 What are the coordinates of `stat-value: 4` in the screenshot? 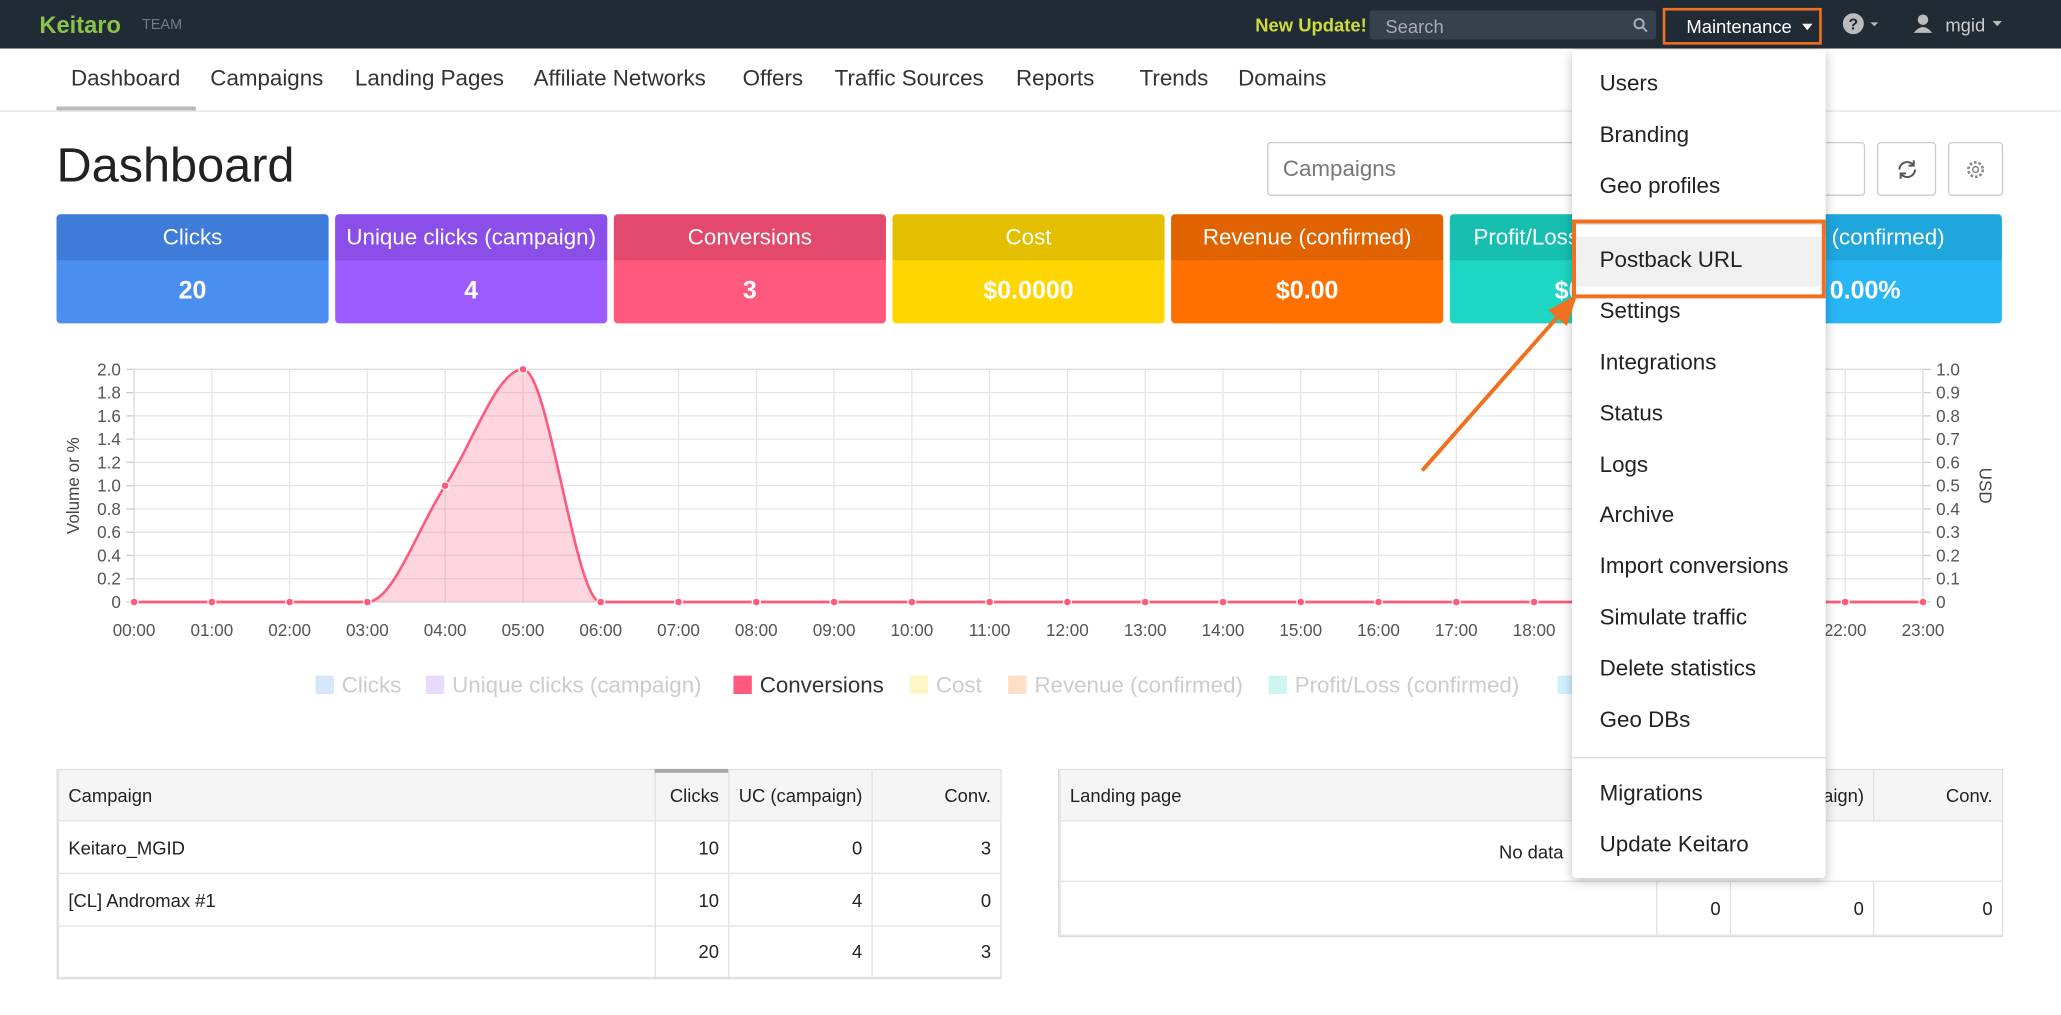 It's located at (471, 291).